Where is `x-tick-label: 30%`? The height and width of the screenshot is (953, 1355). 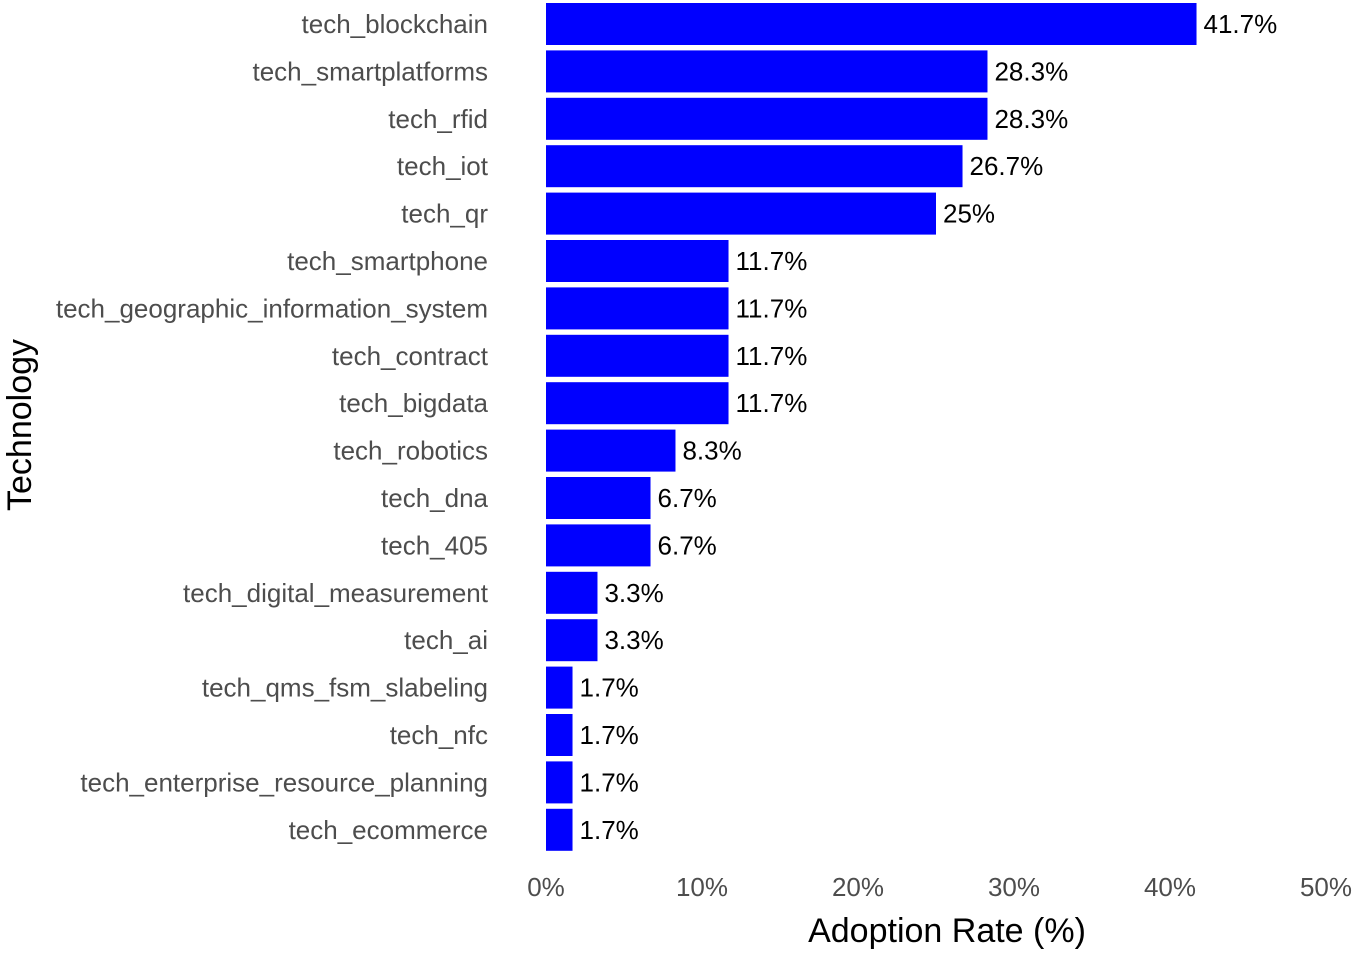 x-tick-label: 30% is located at coordinates (1014, 887).